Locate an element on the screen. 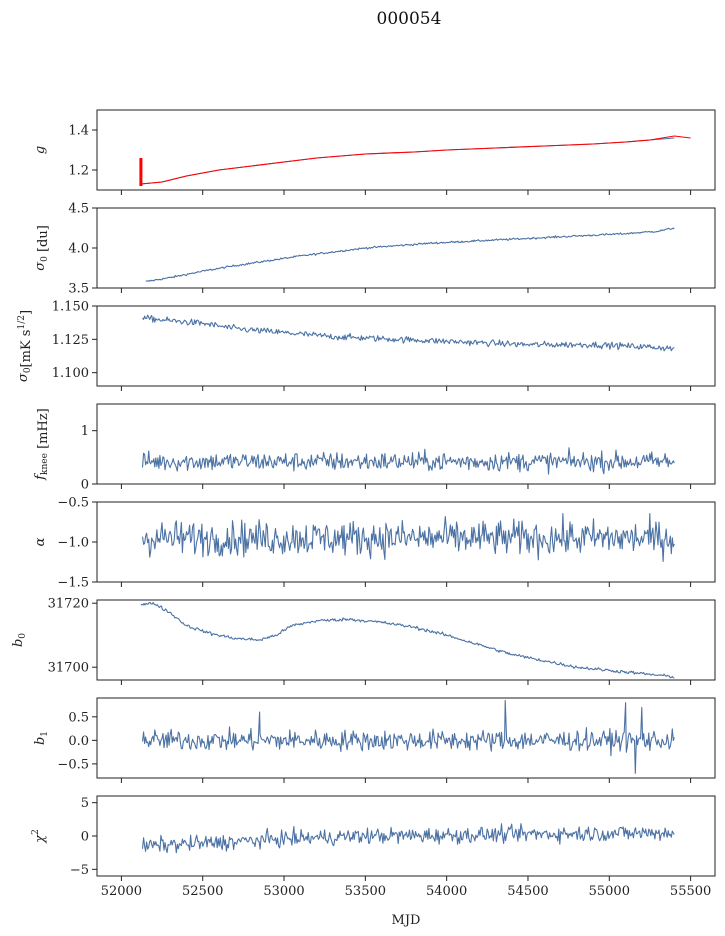 The width and height of the screenshot is (725, 936). x-tick-label: 53500 is located at coordinates (365, 891).